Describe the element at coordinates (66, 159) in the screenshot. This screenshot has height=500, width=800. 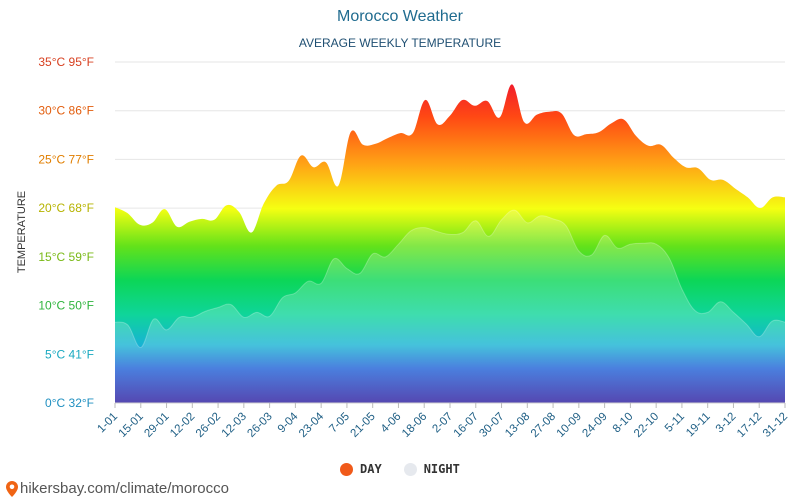
I see `y-tick-label: 25°C 77°F` at that location.